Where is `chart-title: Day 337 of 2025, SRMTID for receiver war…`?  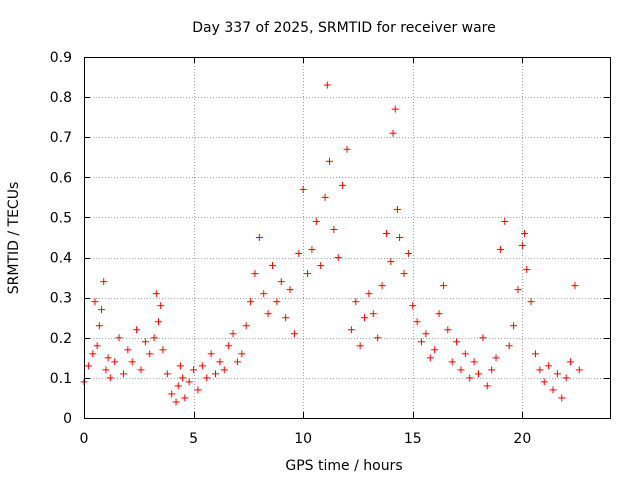
chart-title: Day 337 of 2025, SRMTID for receiver war… is located at coordinates (344, 28).